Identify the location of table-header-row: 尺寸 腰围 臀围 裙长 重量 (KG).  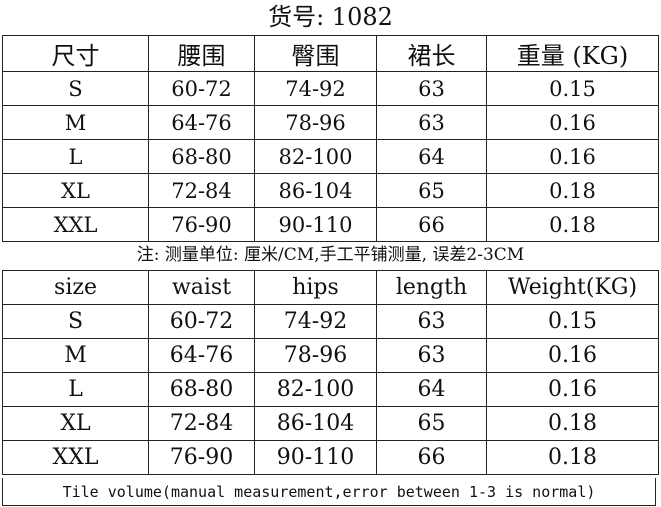
(330, 53).